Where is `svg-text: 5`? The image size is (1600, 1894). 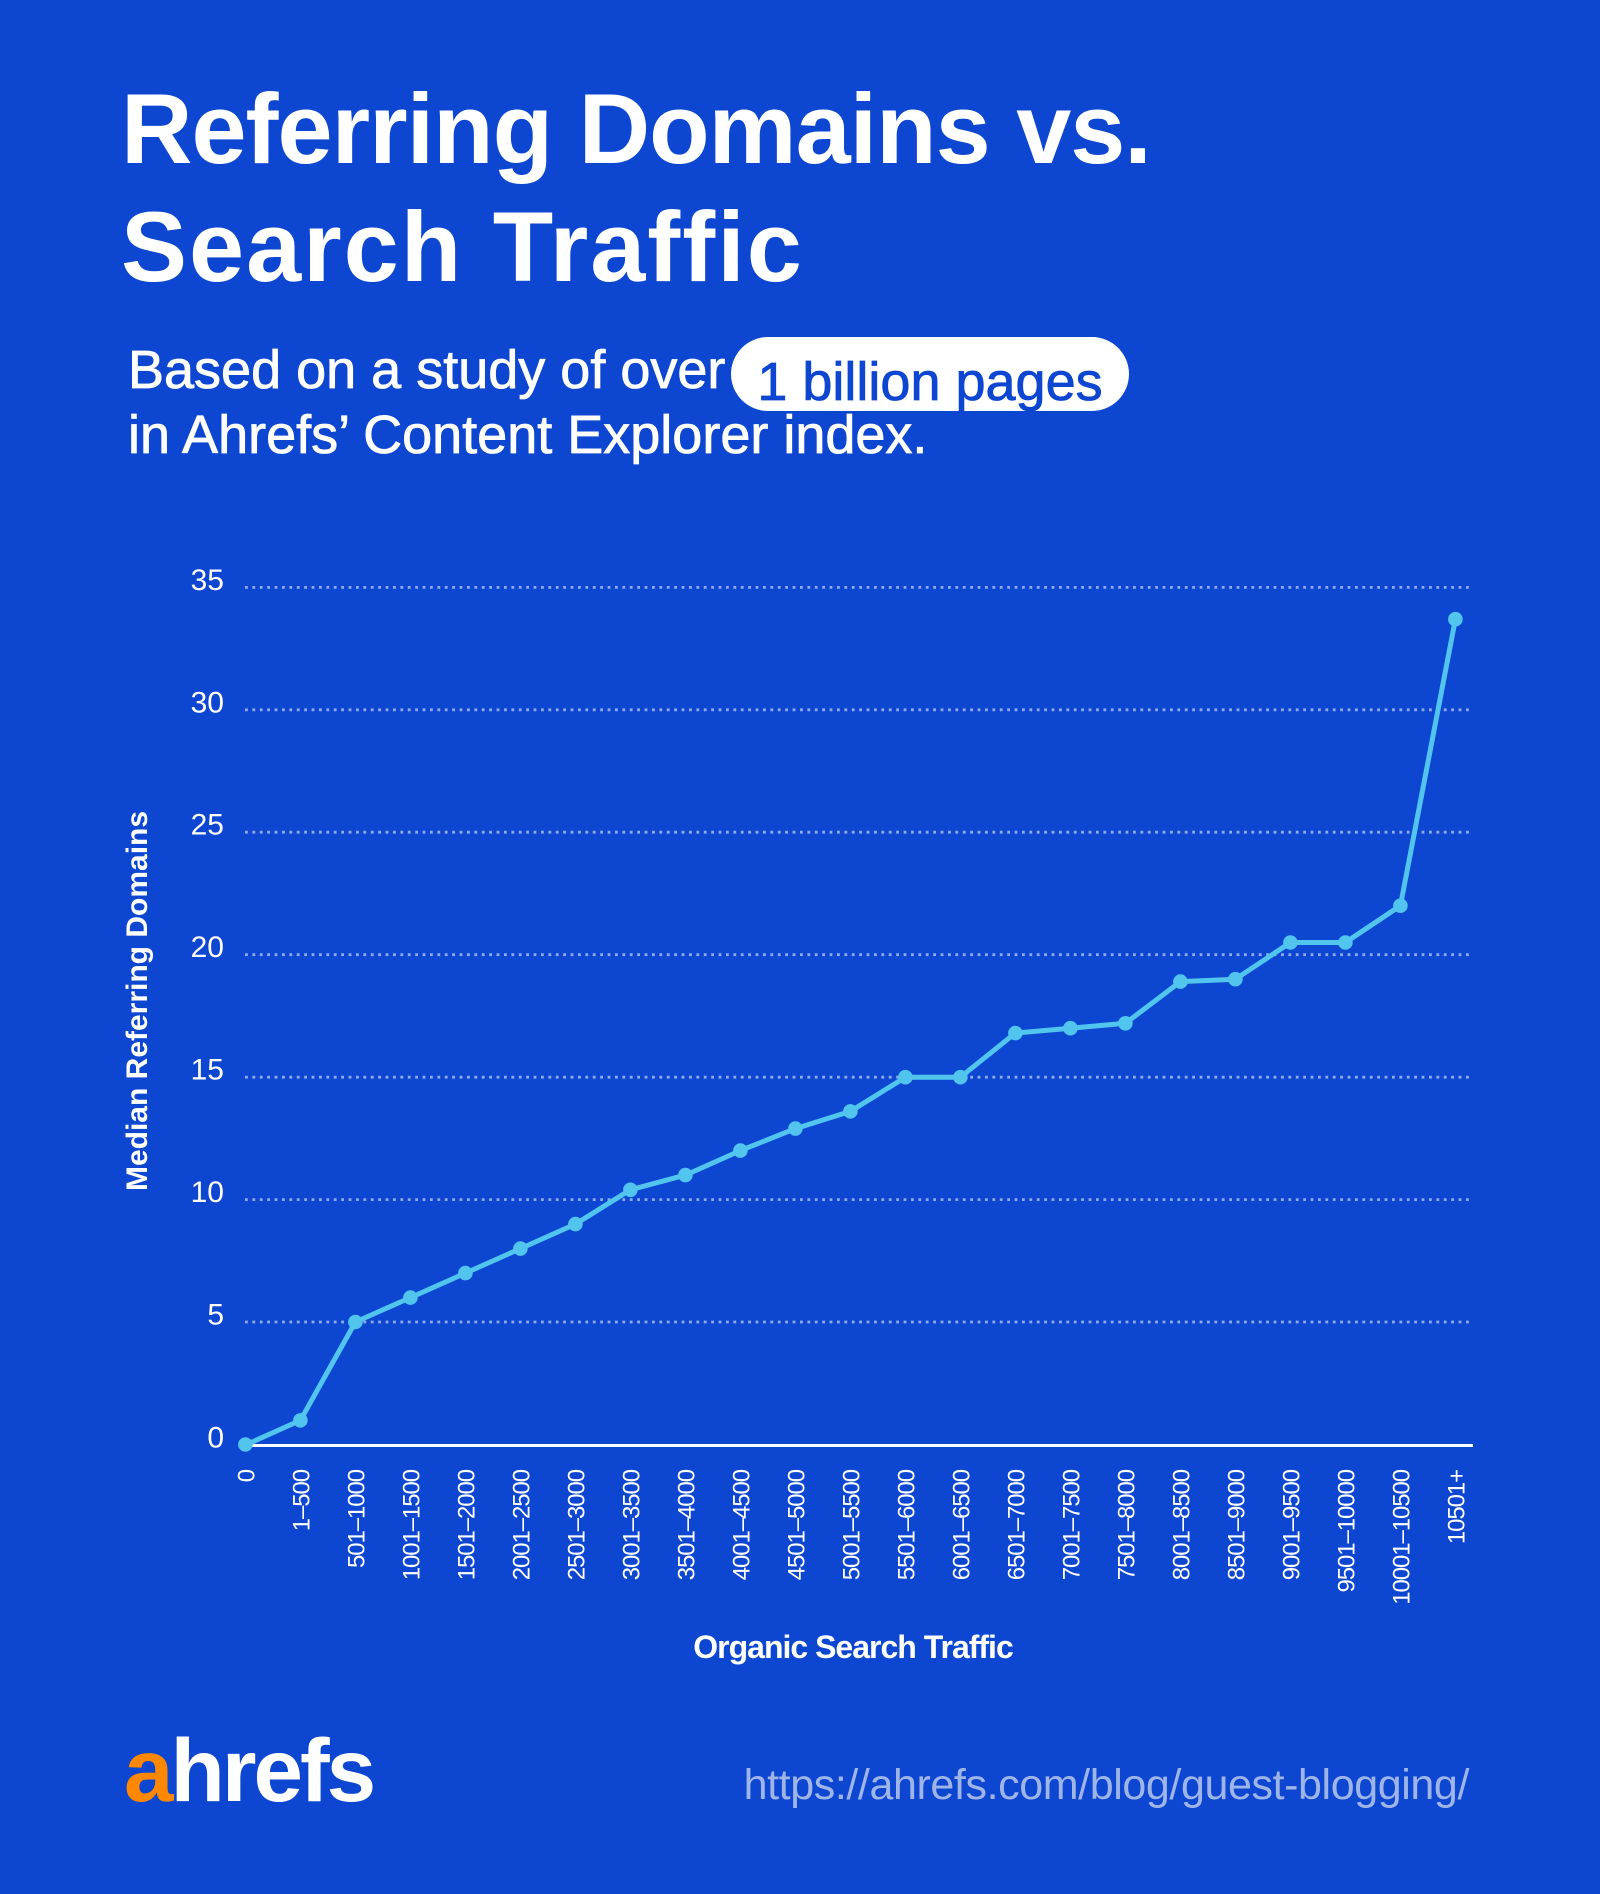 svg-text: 5 is located at coordinates (215, 1315).